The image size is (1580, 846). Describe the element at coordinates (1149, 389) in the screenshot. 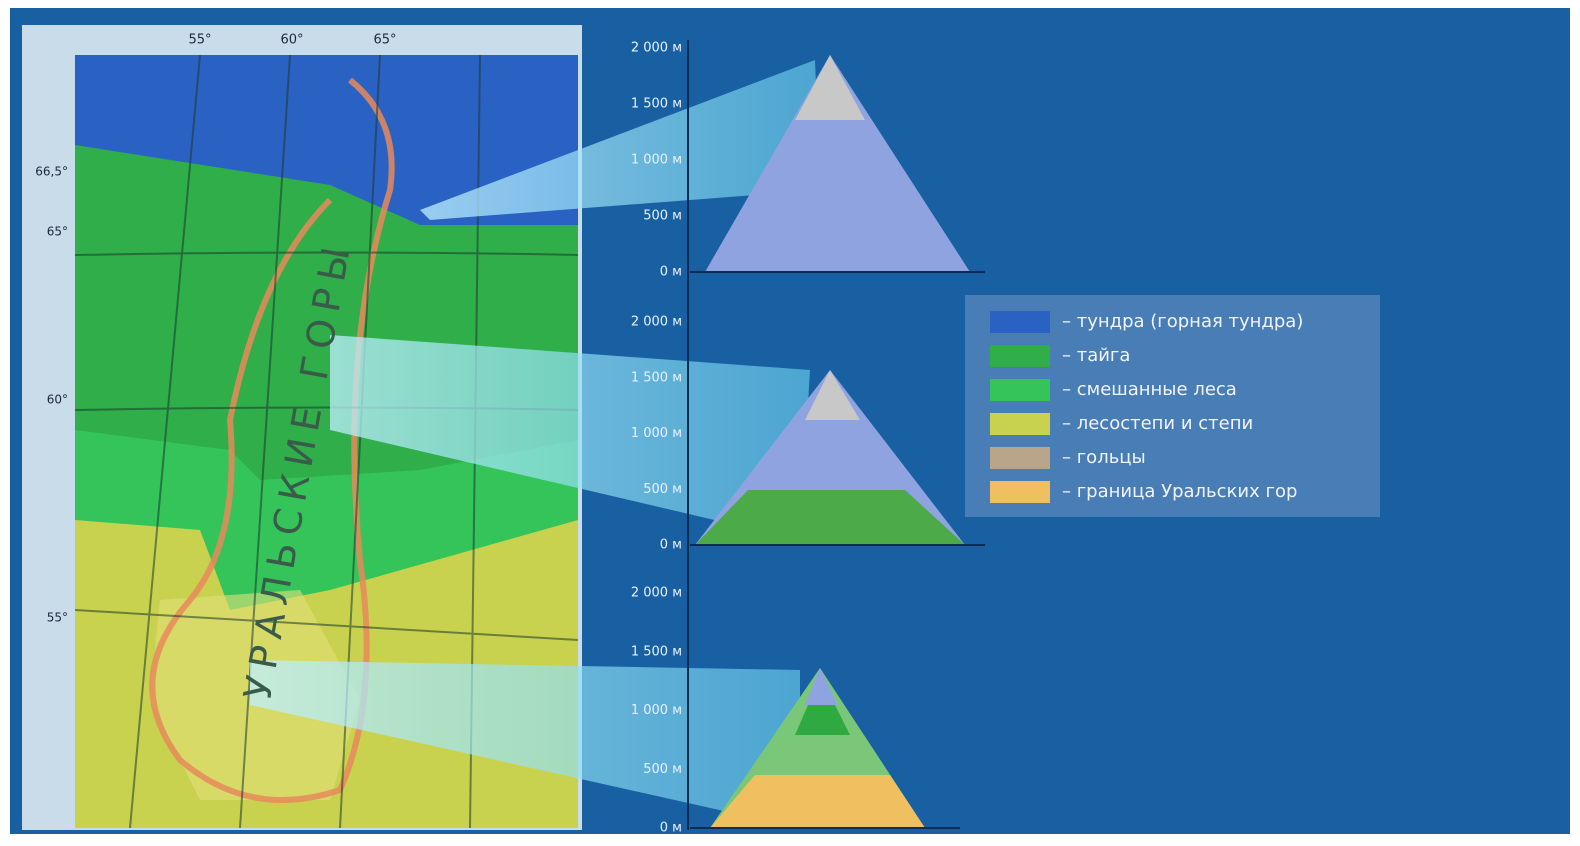

I see `legend-label: – смешанные леса` at that location.